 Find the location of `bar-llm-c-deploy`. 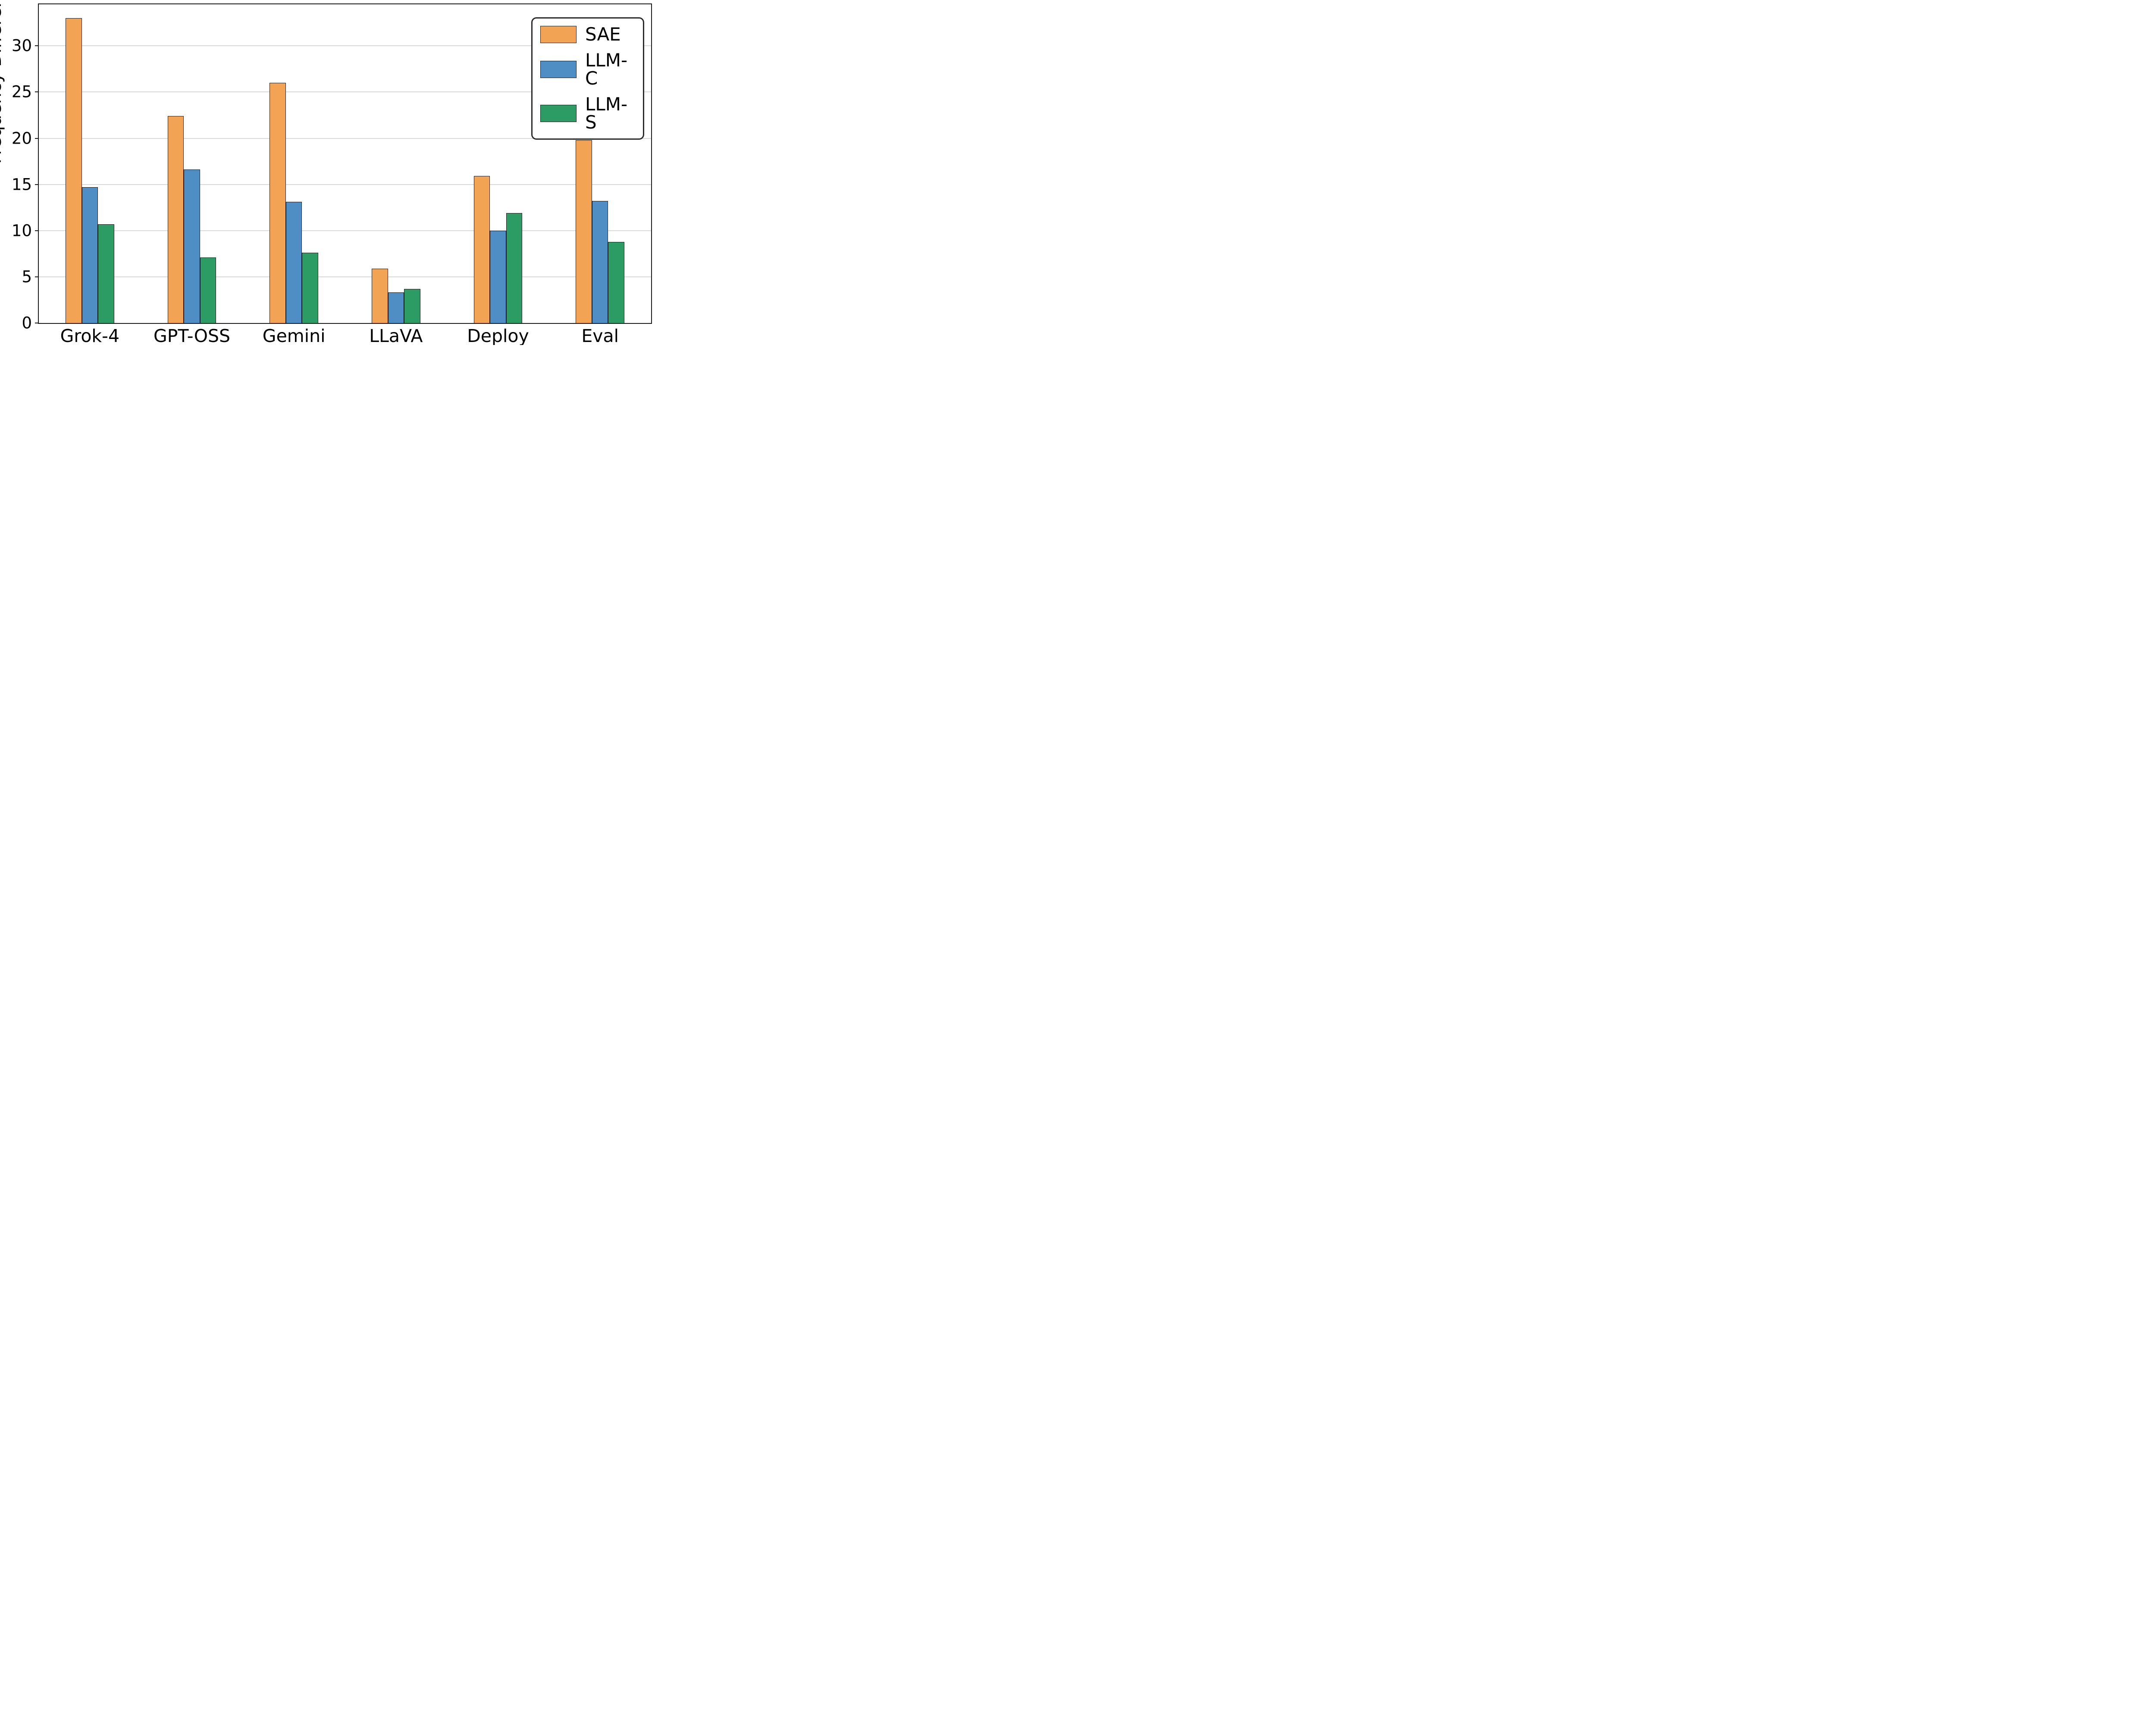

bar-llm-c-deploy is located at coordinates (498, 277).